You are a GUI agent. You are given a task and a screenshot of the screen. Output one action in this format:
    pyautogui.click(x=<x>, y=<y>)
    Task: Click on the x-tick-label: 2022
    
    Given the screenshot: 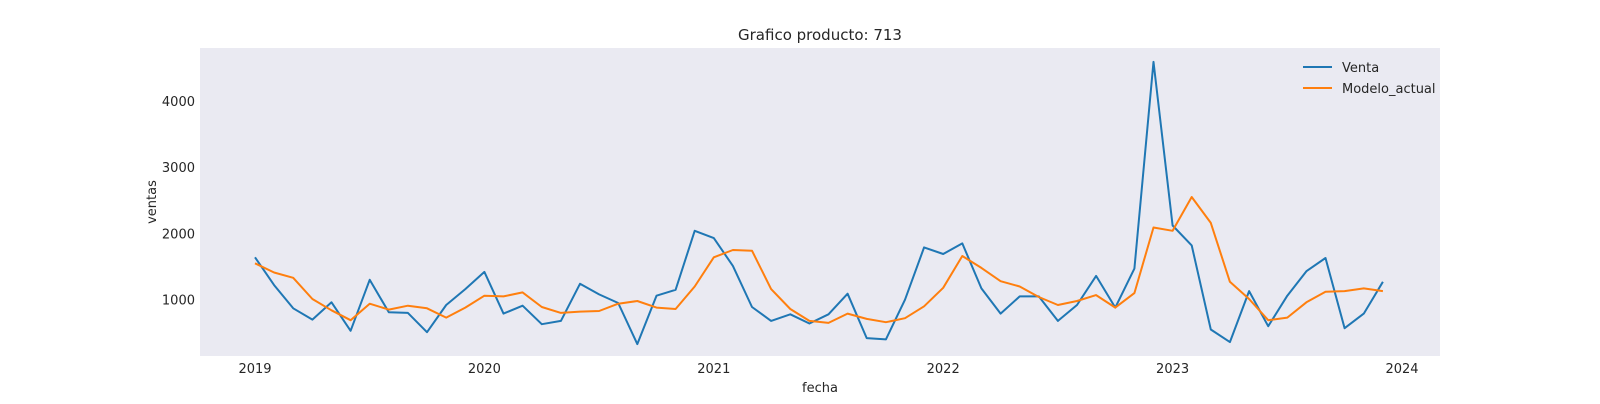 What is the action you would take?
    pyautogui.click(x=943, y=369)
    